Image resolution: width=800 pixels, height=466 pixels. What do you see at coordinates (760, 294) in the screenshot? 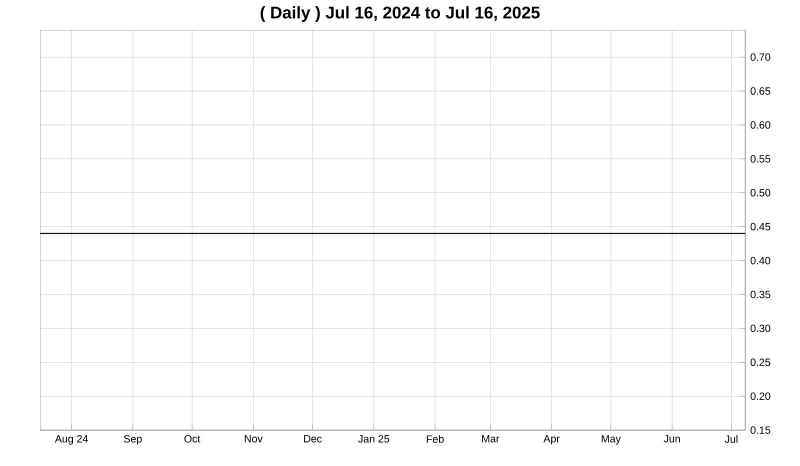
I see `y-tick-label: 0.35` at bounding box center [760, 294].